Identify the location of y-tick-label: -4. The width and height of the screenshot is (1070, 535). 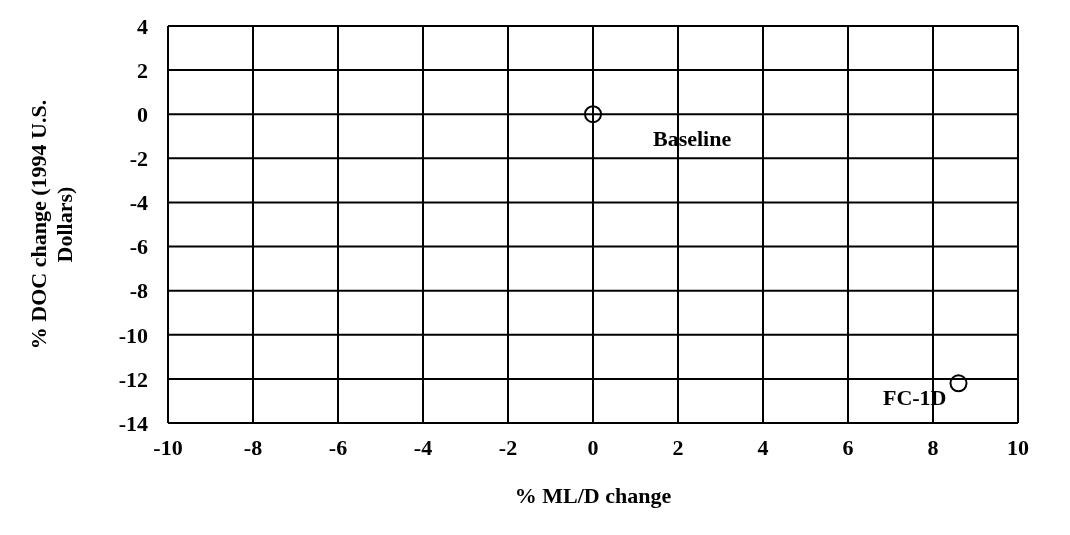
(138, 203).